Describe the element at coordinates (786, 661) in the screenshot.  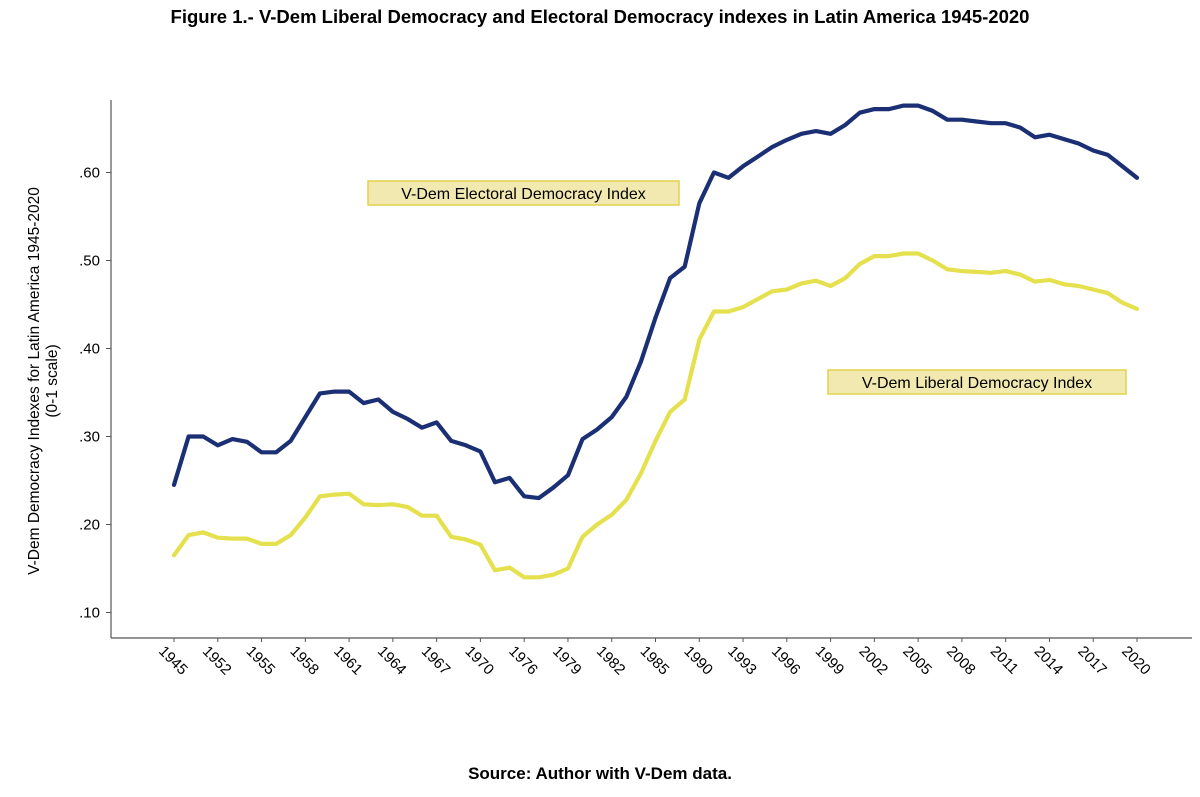
I see `x-tick-label: 1996` at that location.